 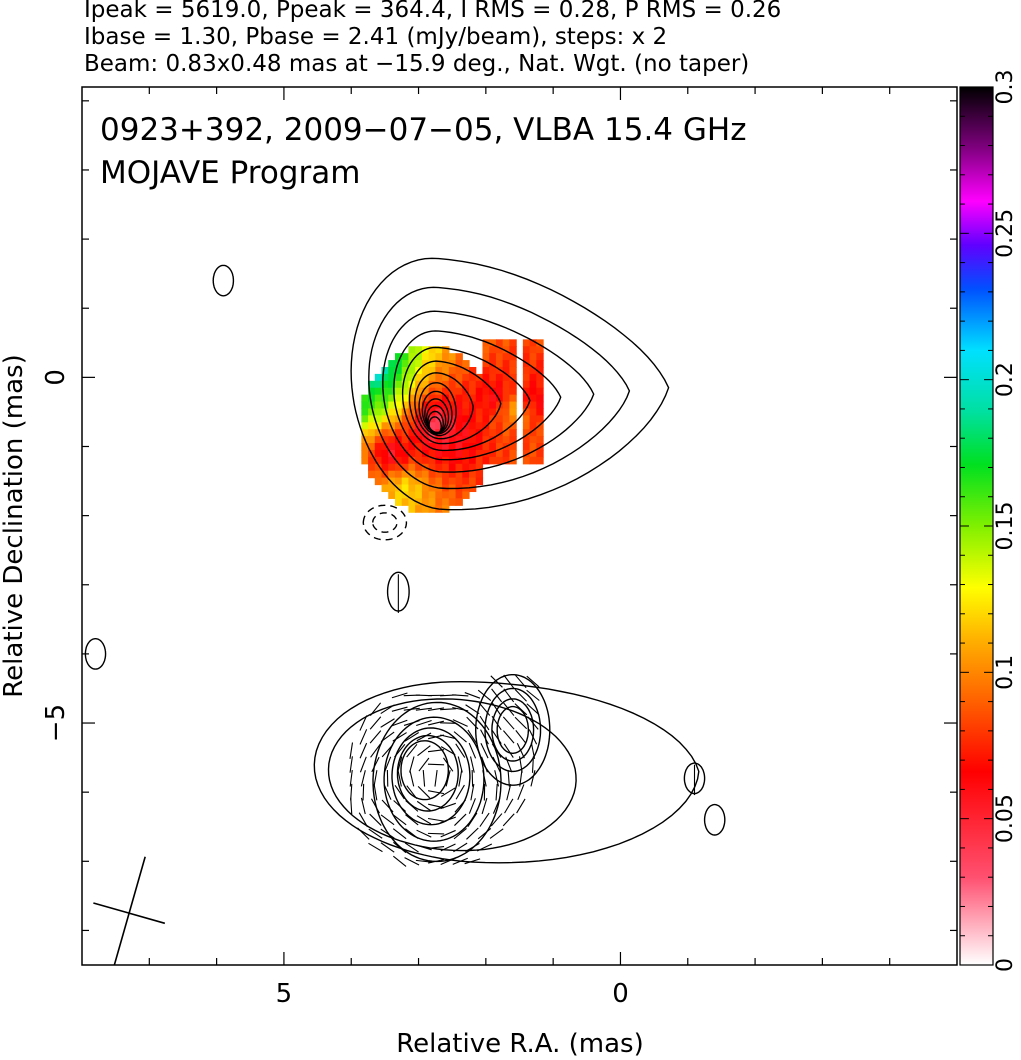 I want to click on colorbar-tick-label: 0.3, so click(x=1005, y=87).